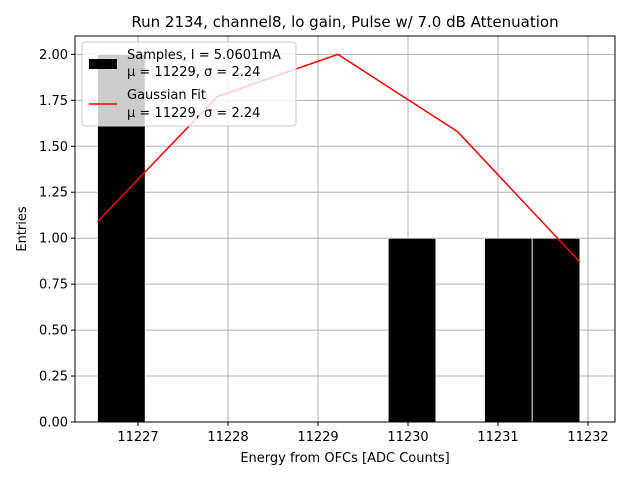  Describe the element at coordinates (407, 437) in the screenshot. I see `x-tick-label-3: 11230` at that location.